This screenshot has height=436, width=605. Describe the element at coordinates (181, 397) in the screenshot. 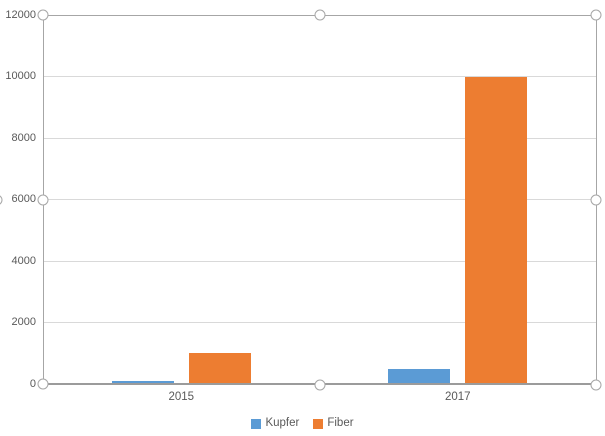

I see `x-tick-2015: 2015` at that location.